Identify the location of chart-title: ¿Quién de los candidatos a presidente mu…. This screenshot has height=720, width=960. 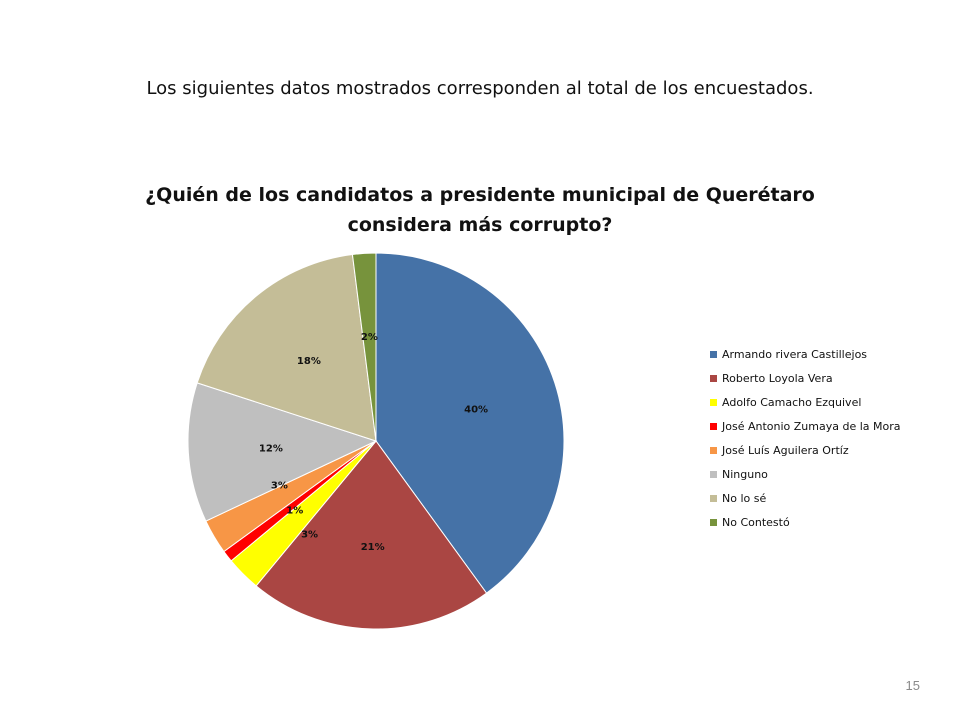
(480, 210).